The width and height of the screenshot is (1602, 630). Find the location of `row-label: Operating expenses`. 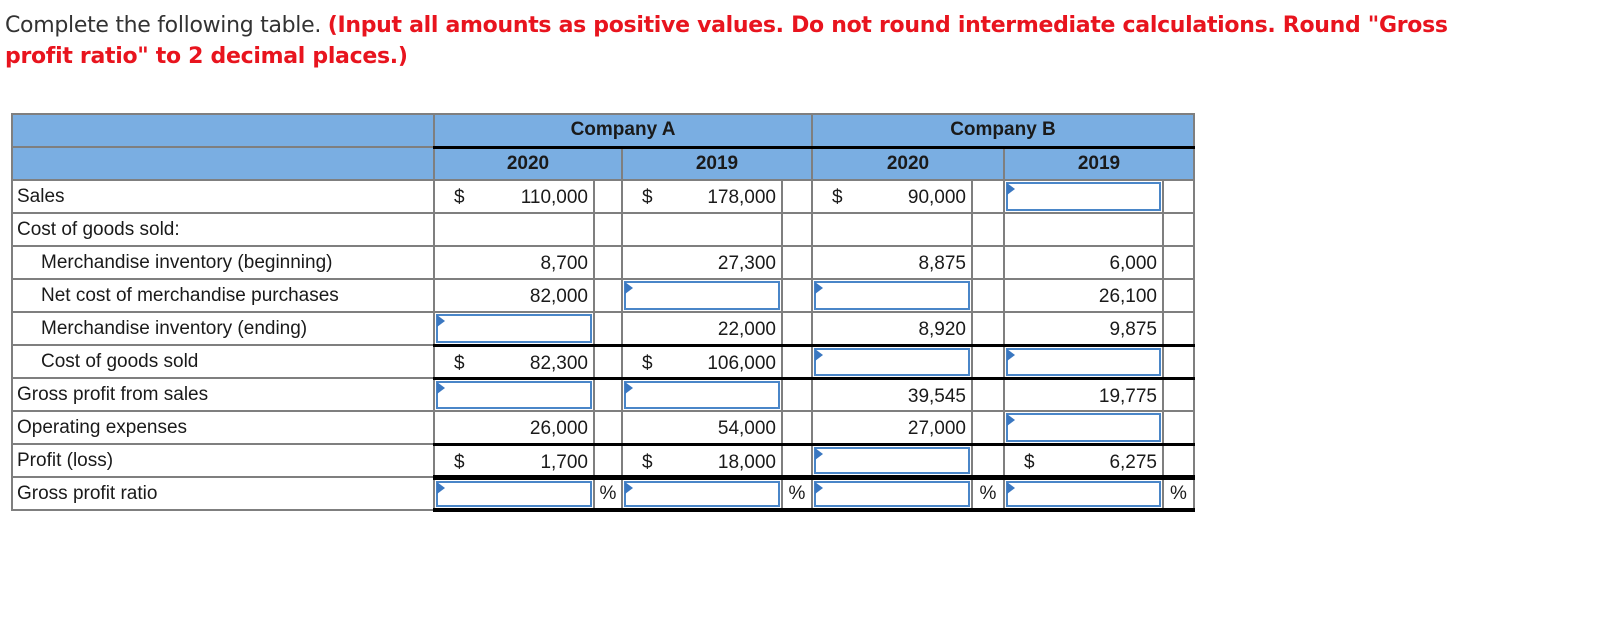

row-label: Operating expenses is located at coordinates (223, 427).